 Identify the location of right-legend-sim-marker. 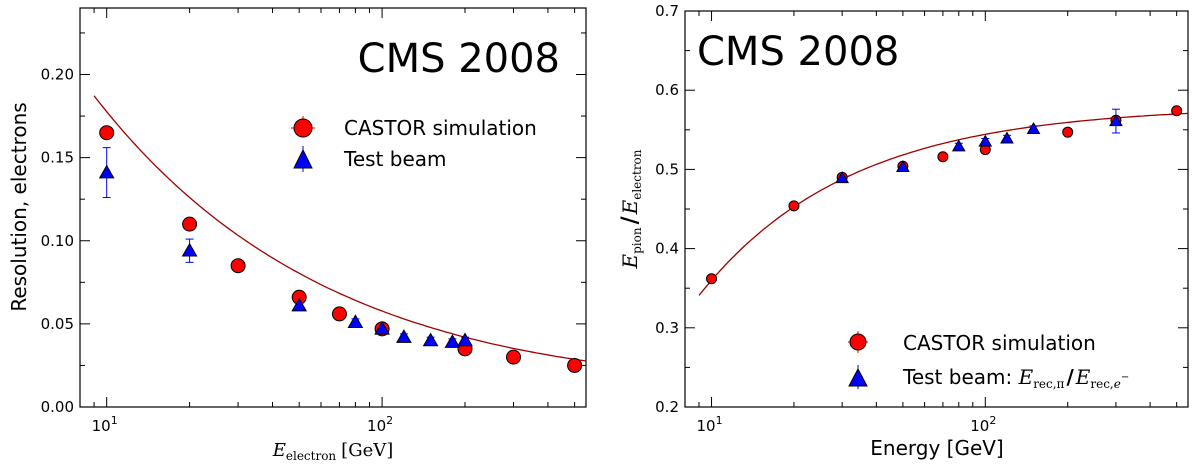
(858, 342).